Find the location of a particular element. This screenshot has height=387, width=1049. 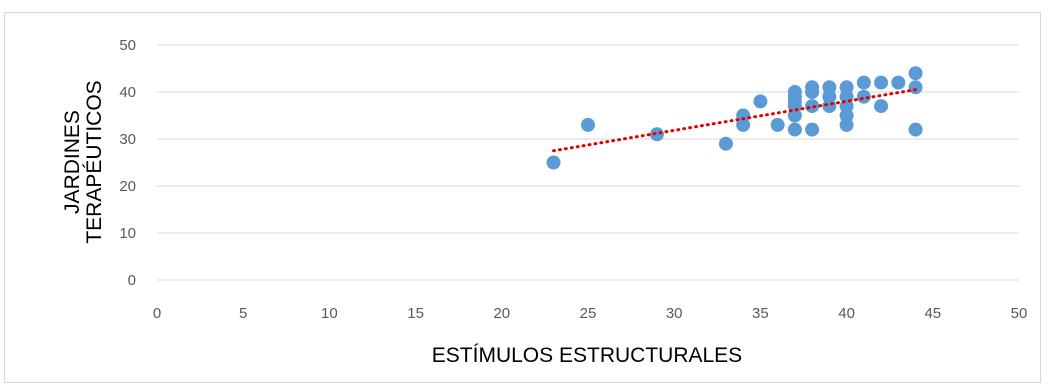

x-tick-label: 20 is located at coordinates (501, 313).